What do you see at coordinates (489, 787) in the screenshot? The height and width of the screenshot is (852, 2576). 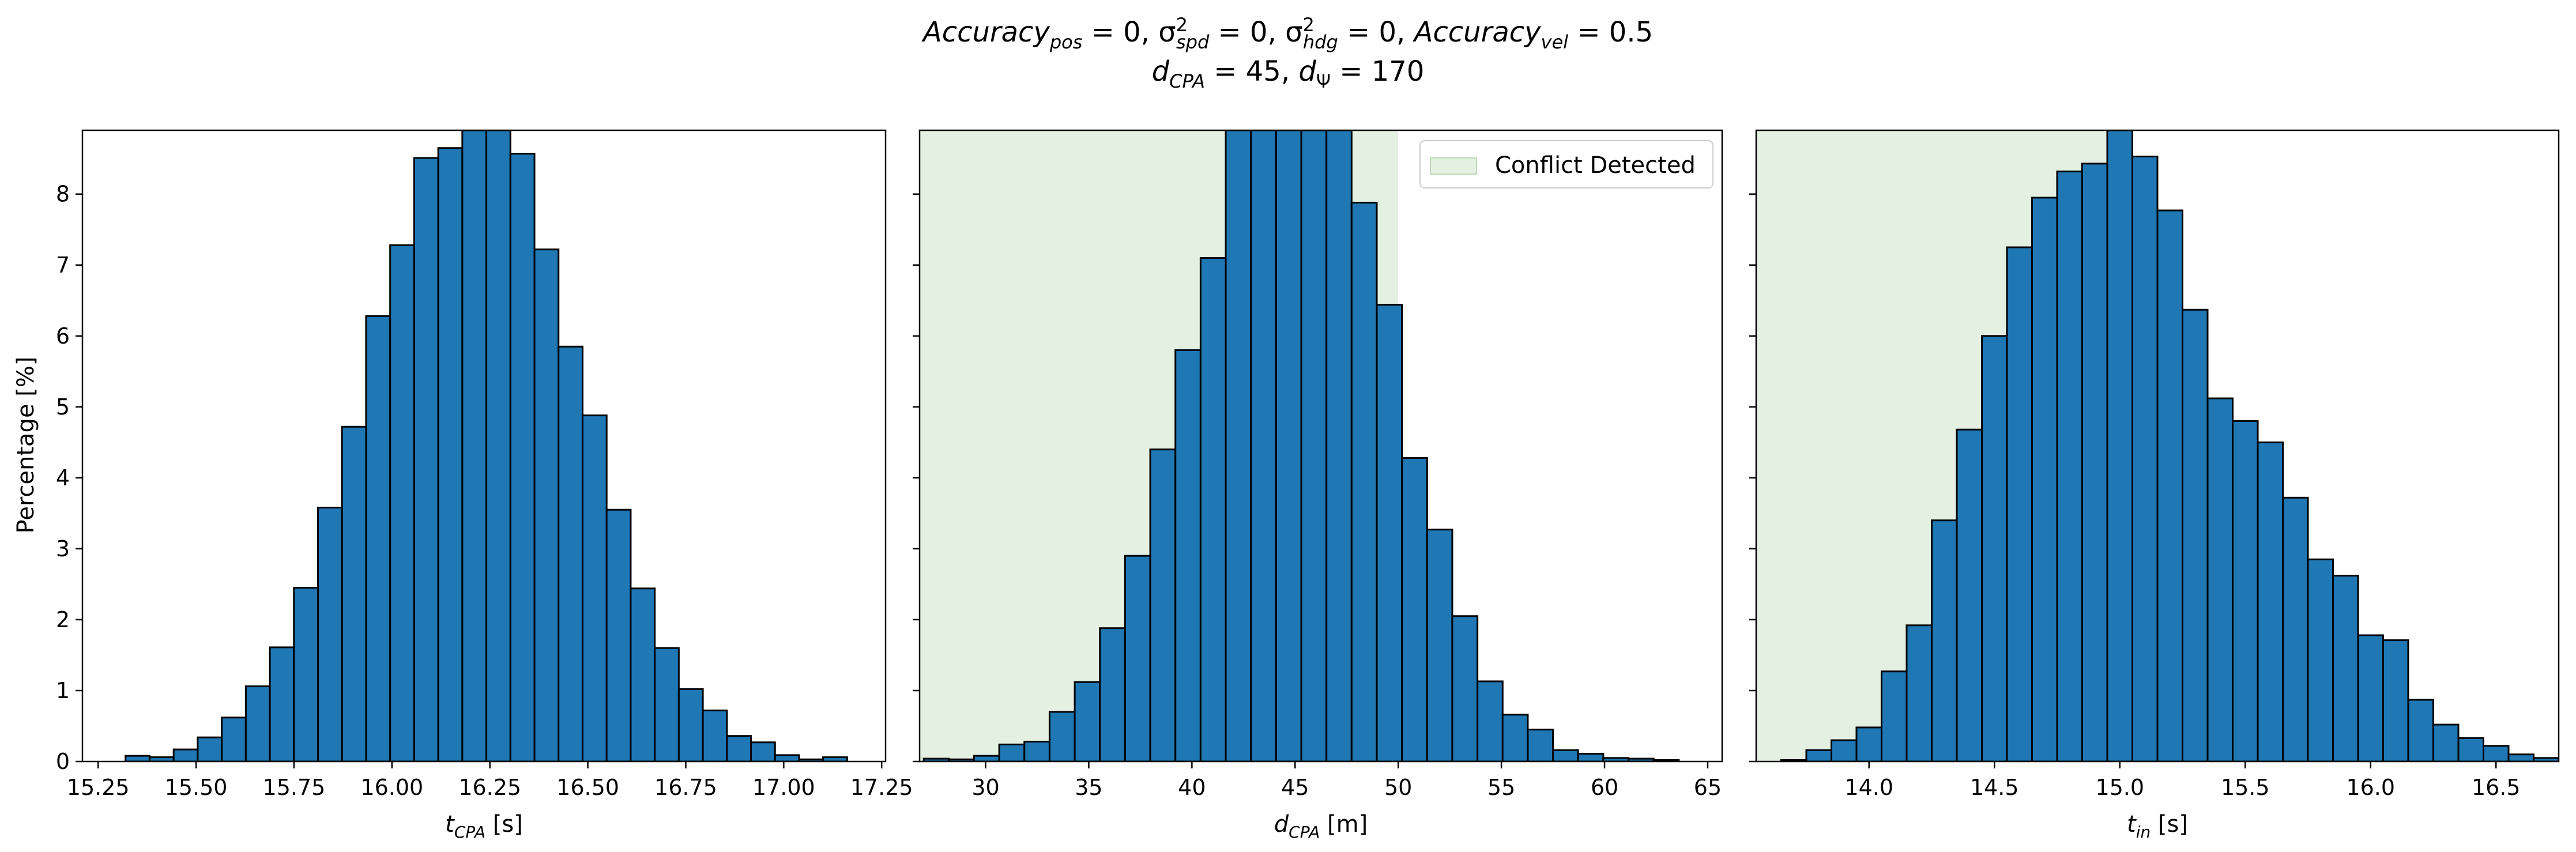 I see `x-tick-label: 16.25` at bounding box center [489, 787].